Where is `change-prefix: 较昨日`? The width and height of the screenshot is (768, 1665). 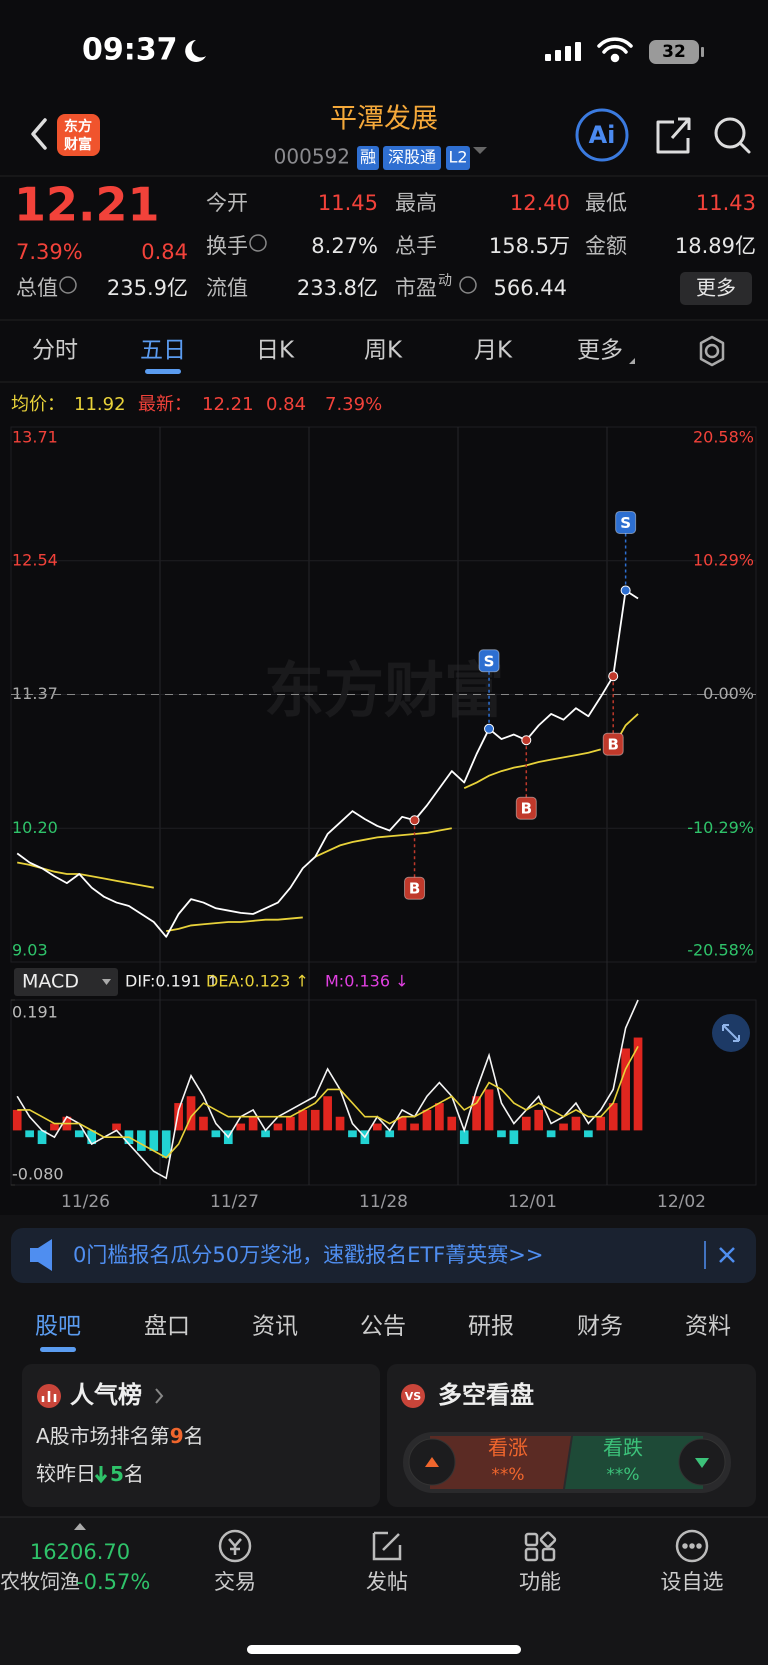 change-prefix: 较昨日 is located at coordinates (66, 1474).